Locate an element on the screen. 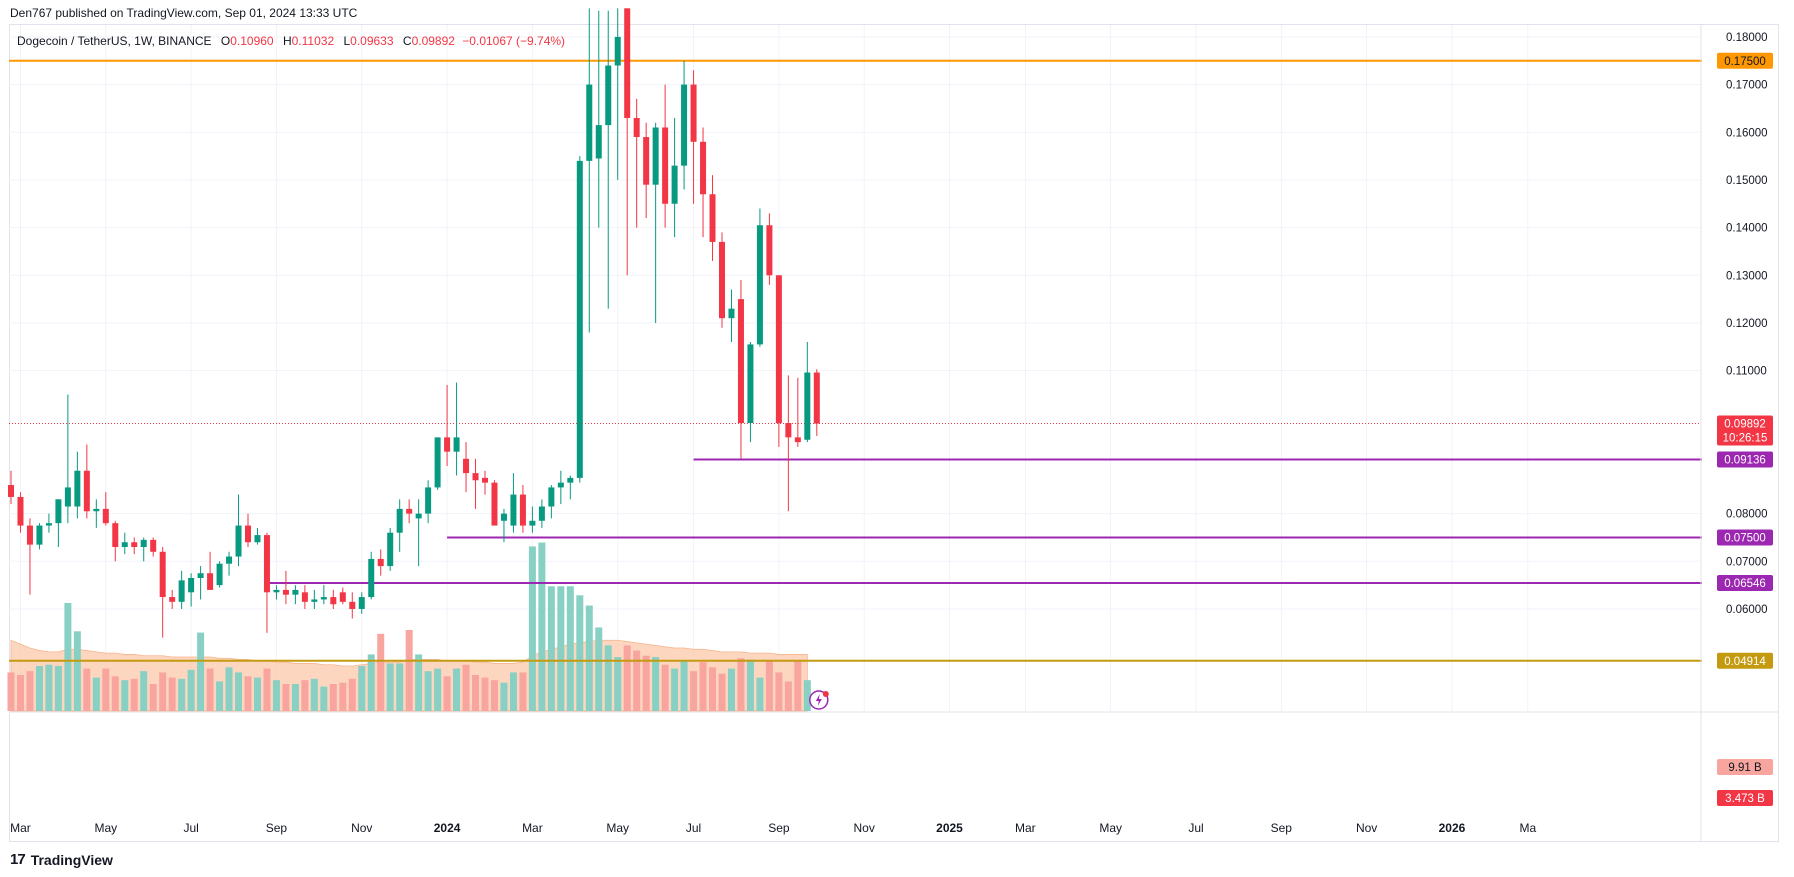  tradingview-brand: 17 TradingView is located at coordinates (61, 859).